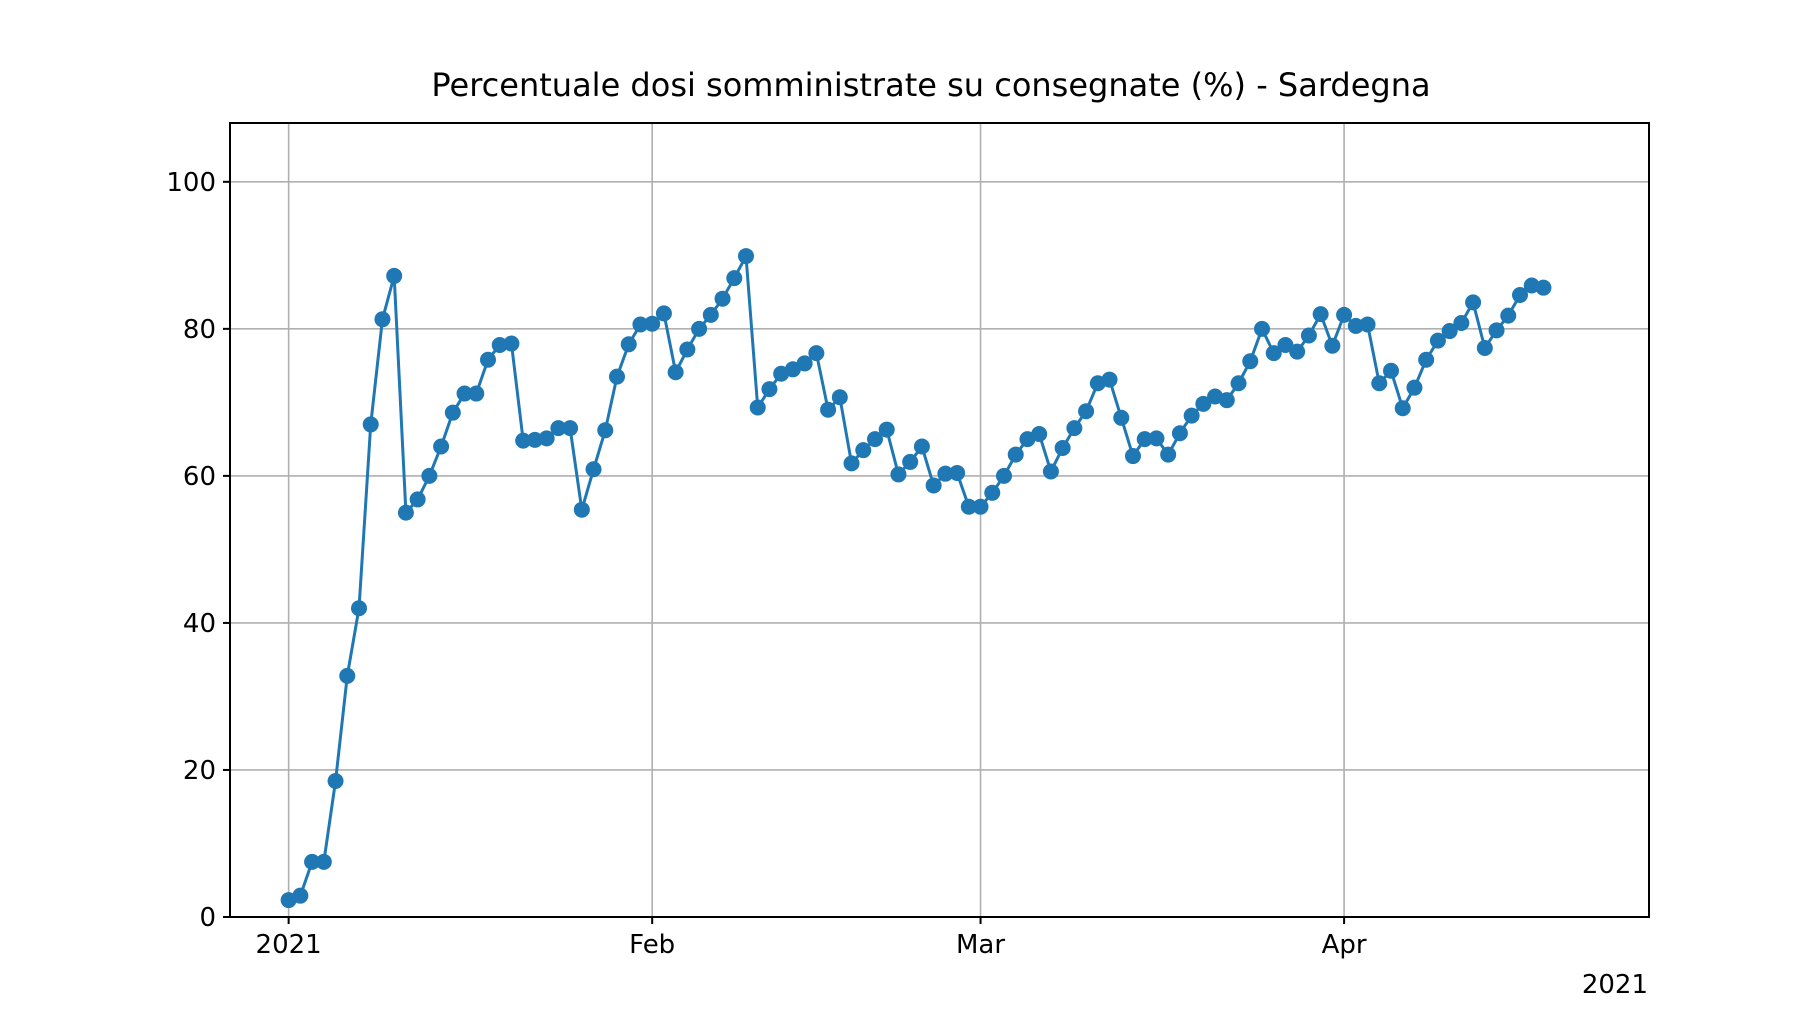 The width and height of the screenshot is (1820, 1024). I want to click on x-tick-label: Feb, so click(652, 945).